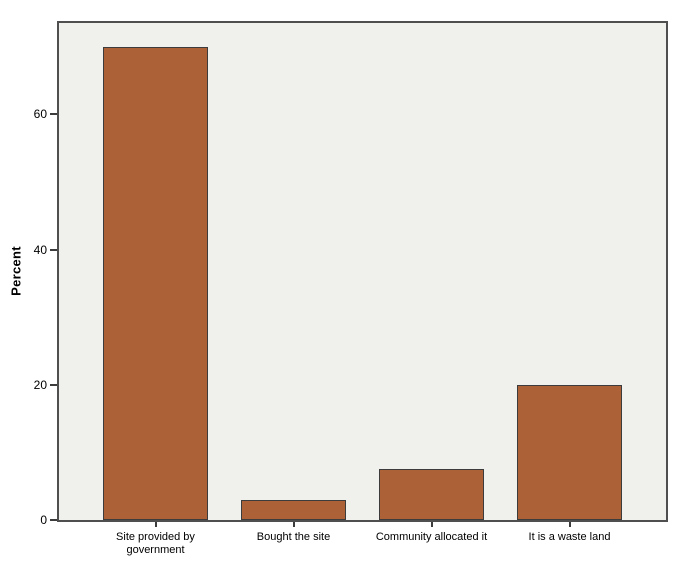  What do you see at coordinates (155, 543) in the screenshot?
I see `x-category-label-site-provided-by-government: Site provided by government` at bounding box center [155, 543].